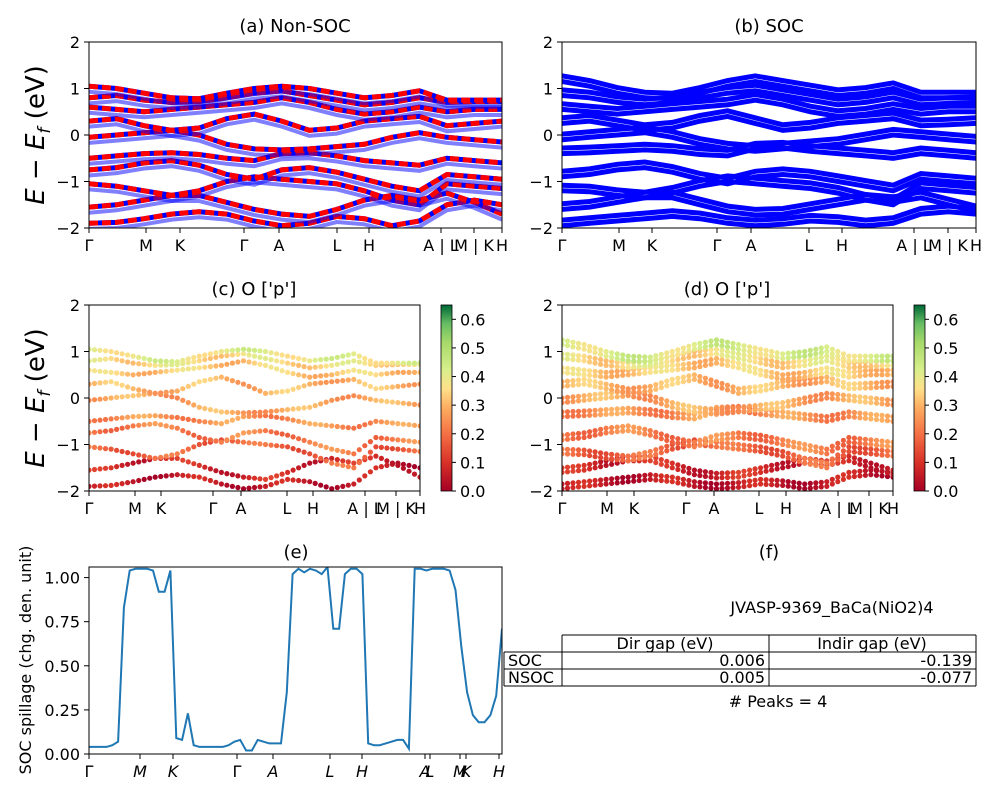 Image resolution: width=1000 pixels, height=800 pixels. I want to click on panel-b-xtick-label: K, so click(652, 245).